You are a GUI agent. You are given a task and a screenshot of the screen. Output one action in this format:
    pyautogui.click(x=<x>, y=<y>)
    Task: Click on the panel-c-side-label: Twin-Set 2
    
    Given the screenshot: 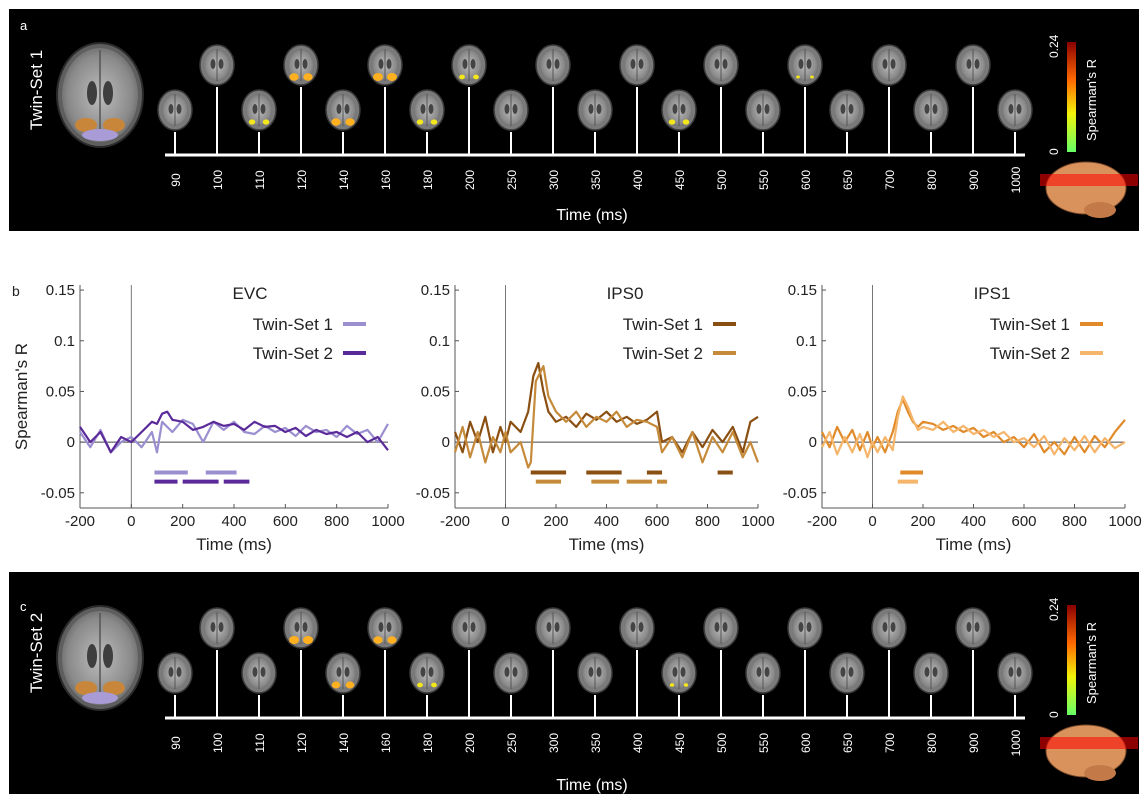 What is the action you would take?
    pyautogui.click(x=36, y=653)
    